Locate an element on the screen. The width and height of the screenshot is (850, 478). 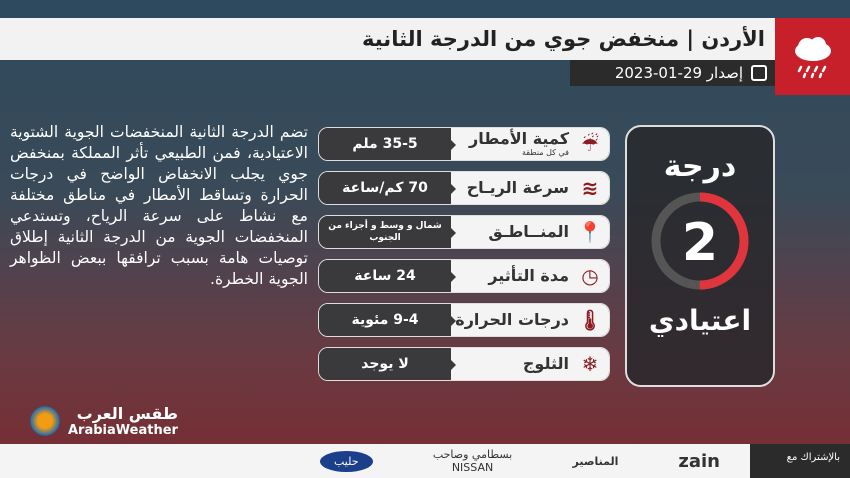
info-row: 70 كم/ساعة ≋ سرعة الريـاح is located at coordinates (464, 188).